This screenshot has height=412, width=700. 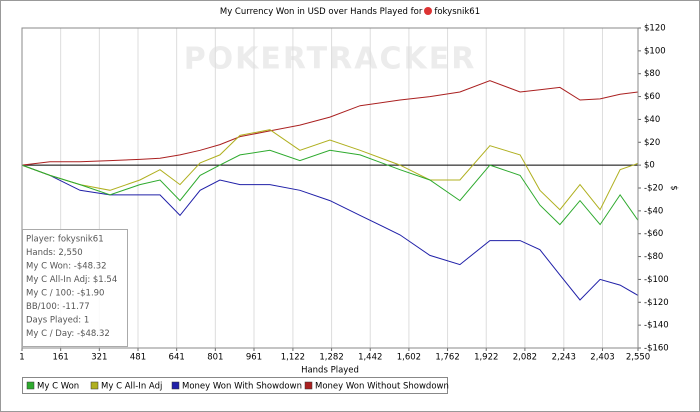 I want to click on x-tick-label: 1,762, so click(x=447, y=358).